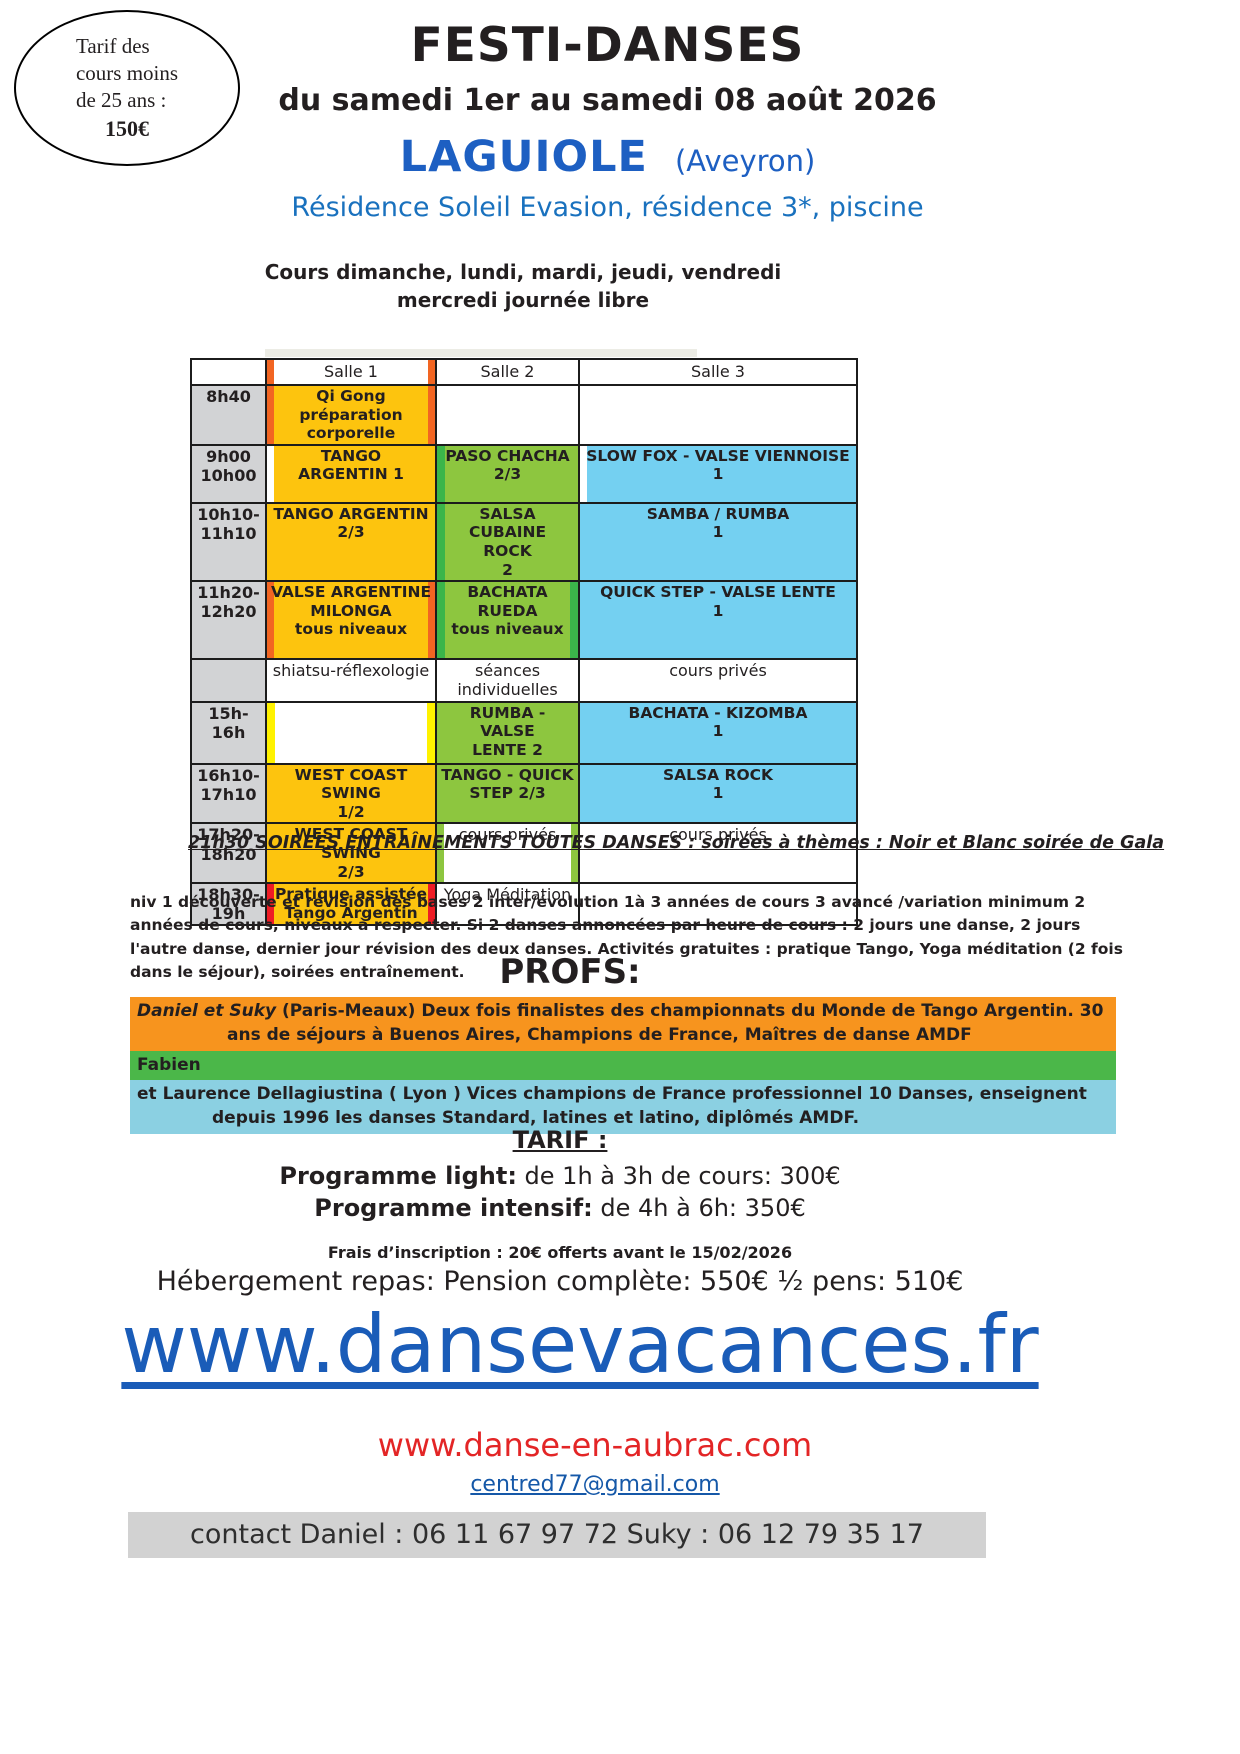  Describe the element at coordinates (560, 1140) in the screenshot. I see `tarif-heading: TARIF :` at that location.